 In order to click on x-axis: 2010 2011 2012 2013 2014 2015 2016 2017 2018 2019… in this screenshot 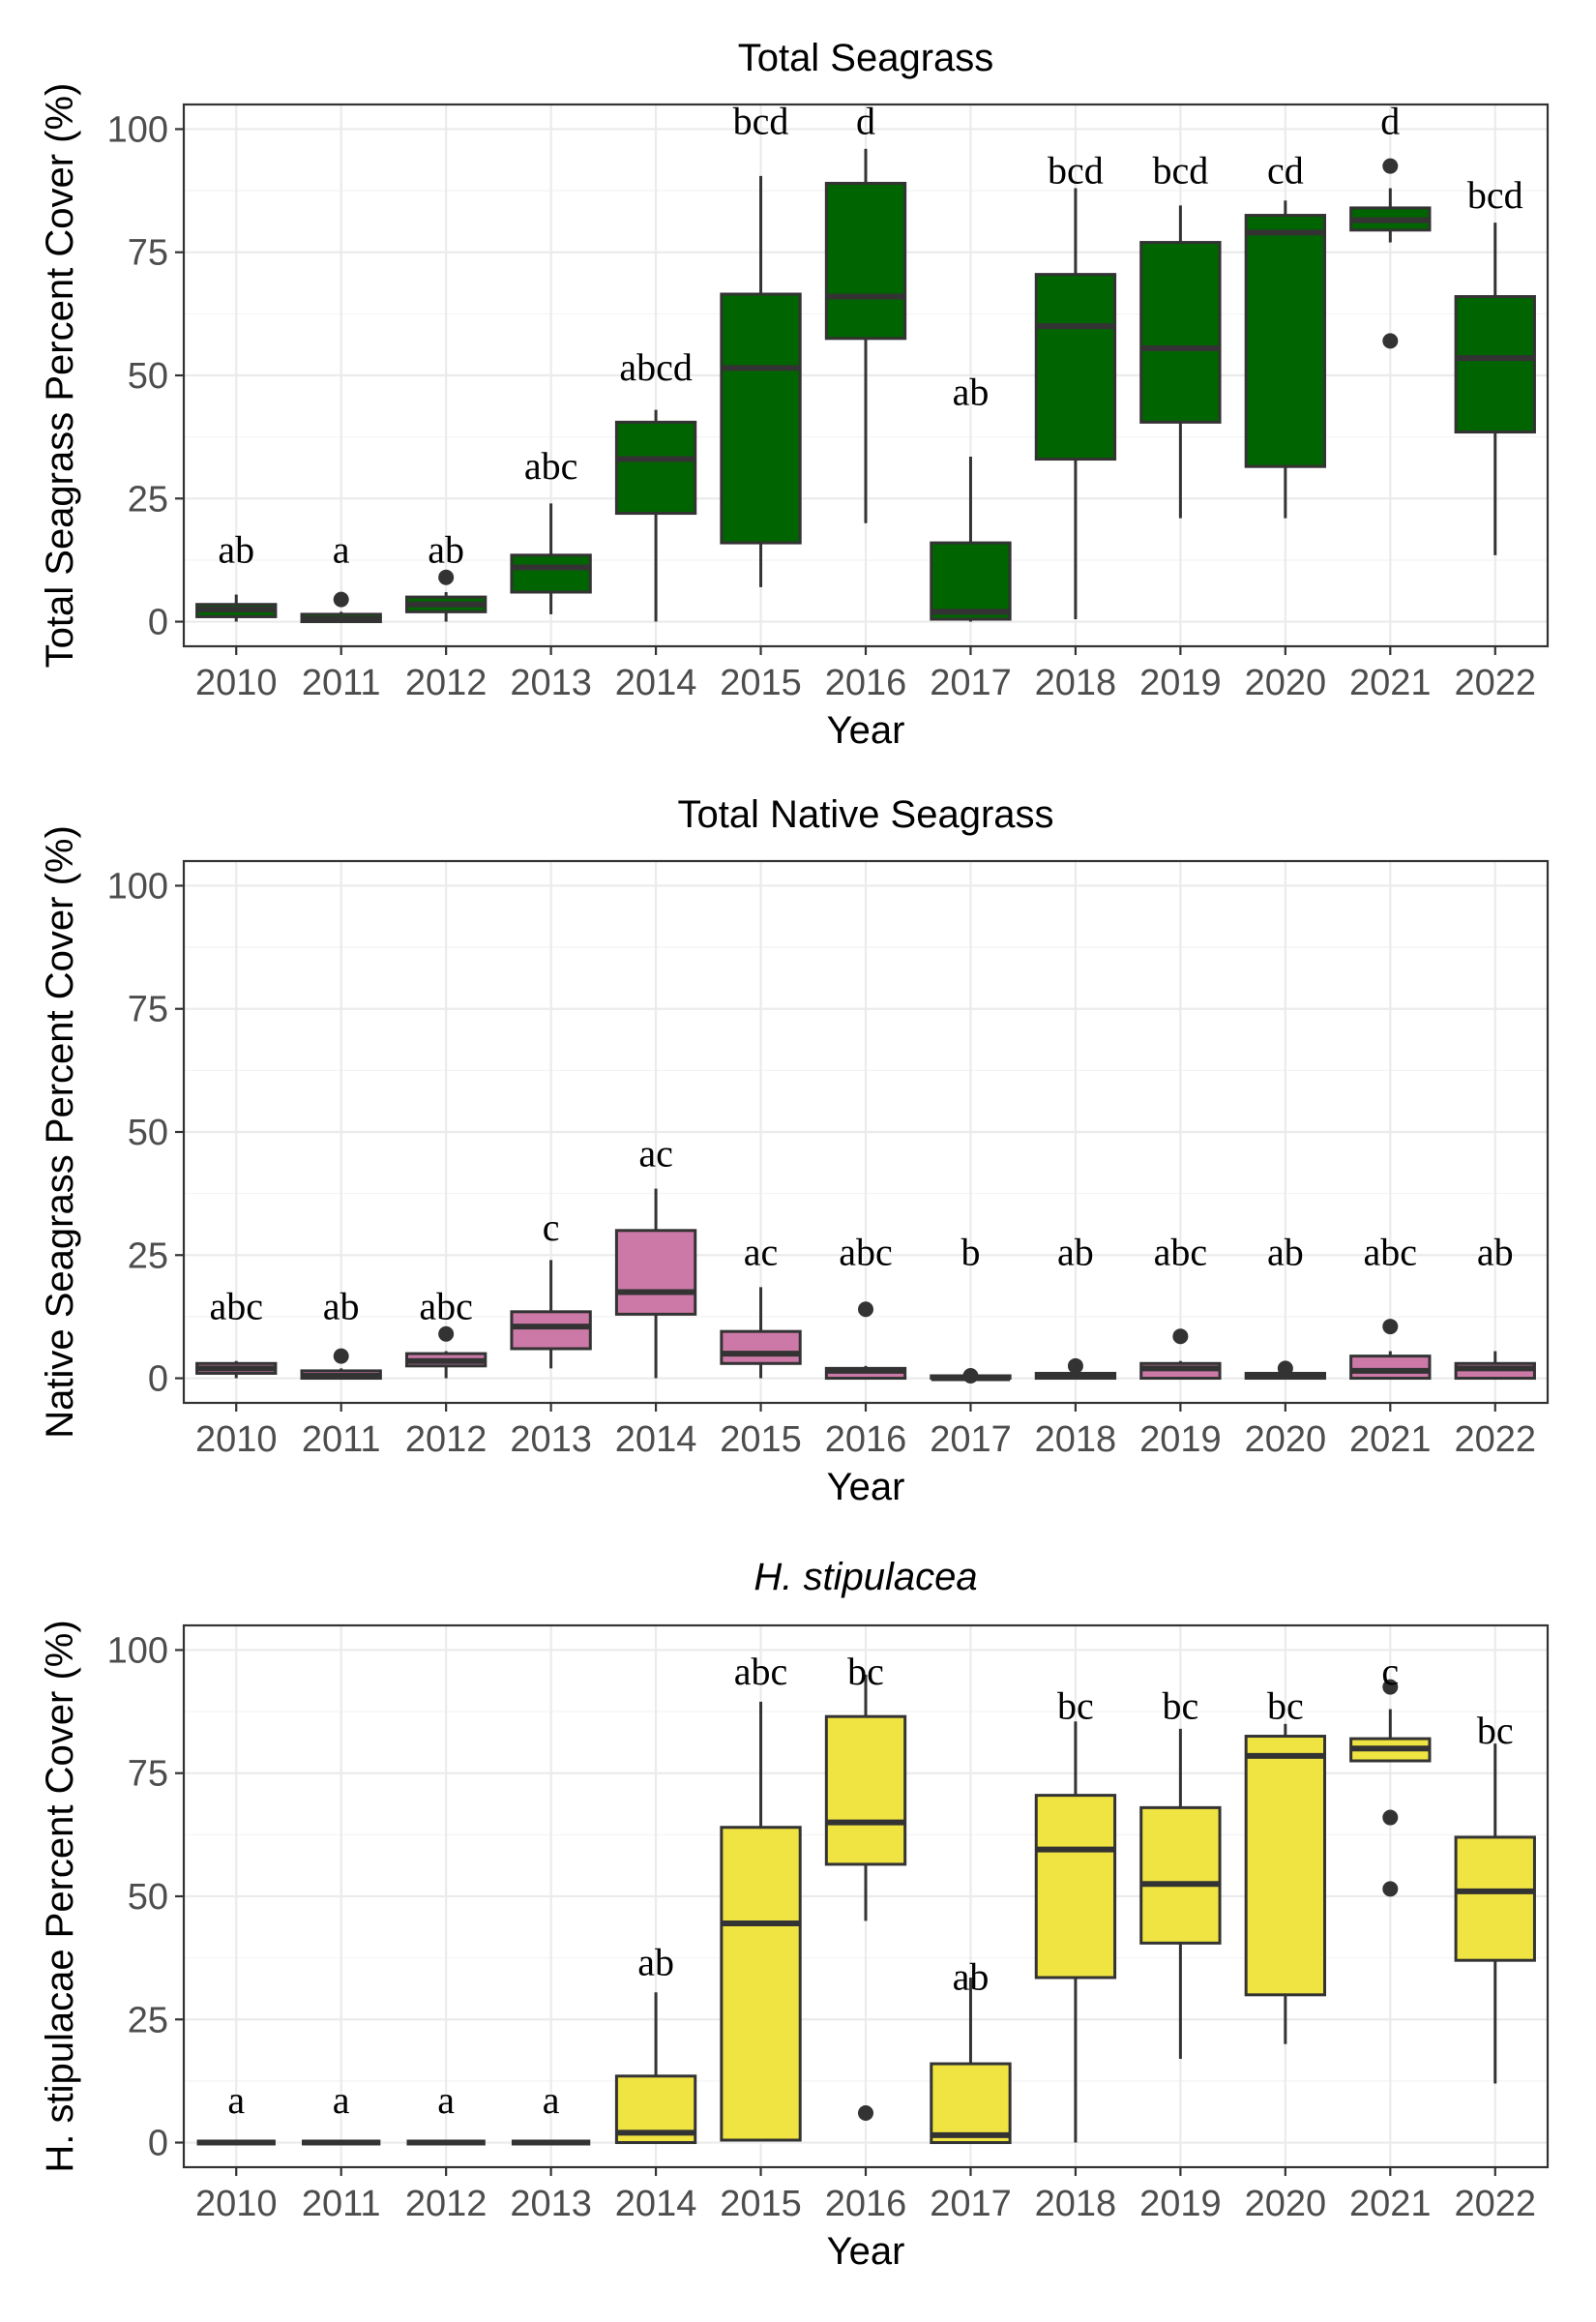, I will do `click(865, 674)`.